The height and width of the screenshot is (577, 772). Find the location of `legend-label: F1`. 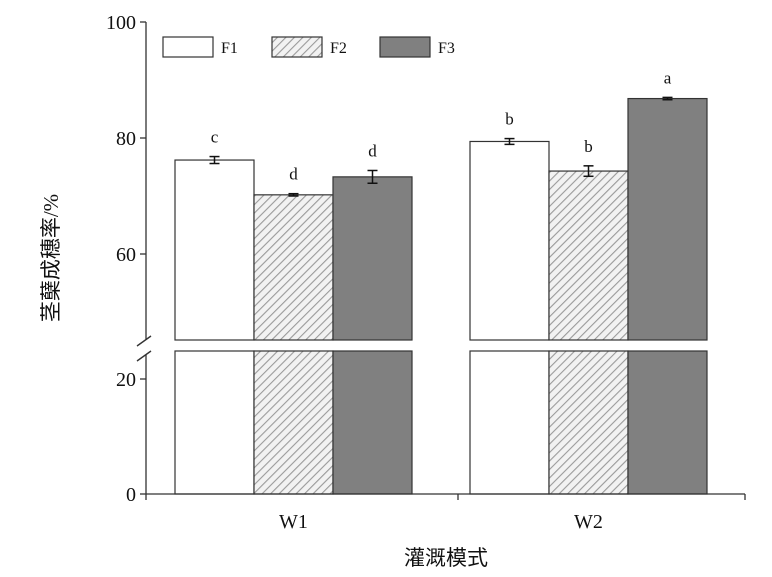

legend-label: F1 is located at coordinates (229, 48).